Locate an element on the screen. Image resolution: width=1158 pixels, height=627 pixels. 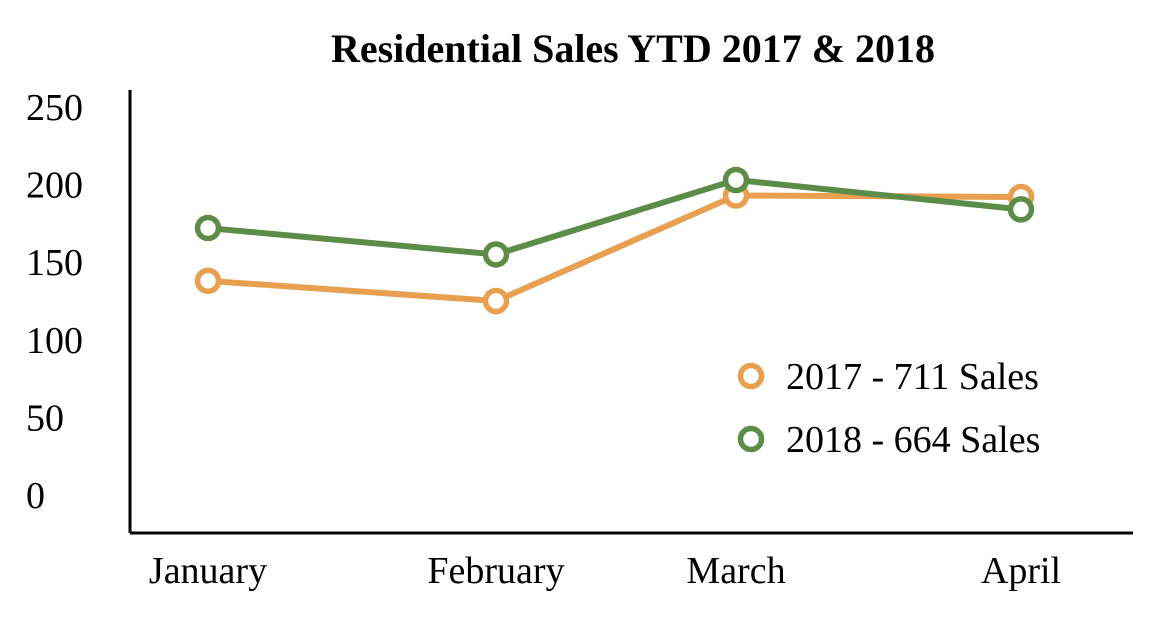
y-tick-label: 50 is located at coordinates (45, 418).